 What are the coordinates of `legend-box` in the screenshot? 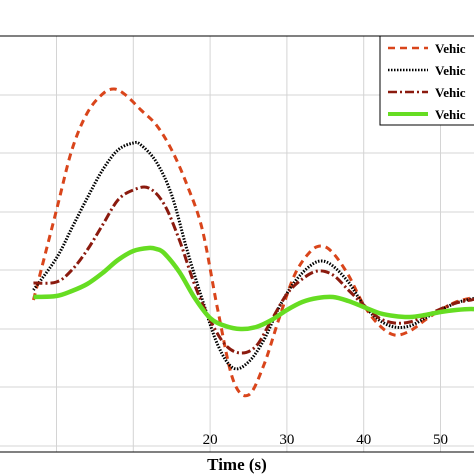 It's located at (426, 80).